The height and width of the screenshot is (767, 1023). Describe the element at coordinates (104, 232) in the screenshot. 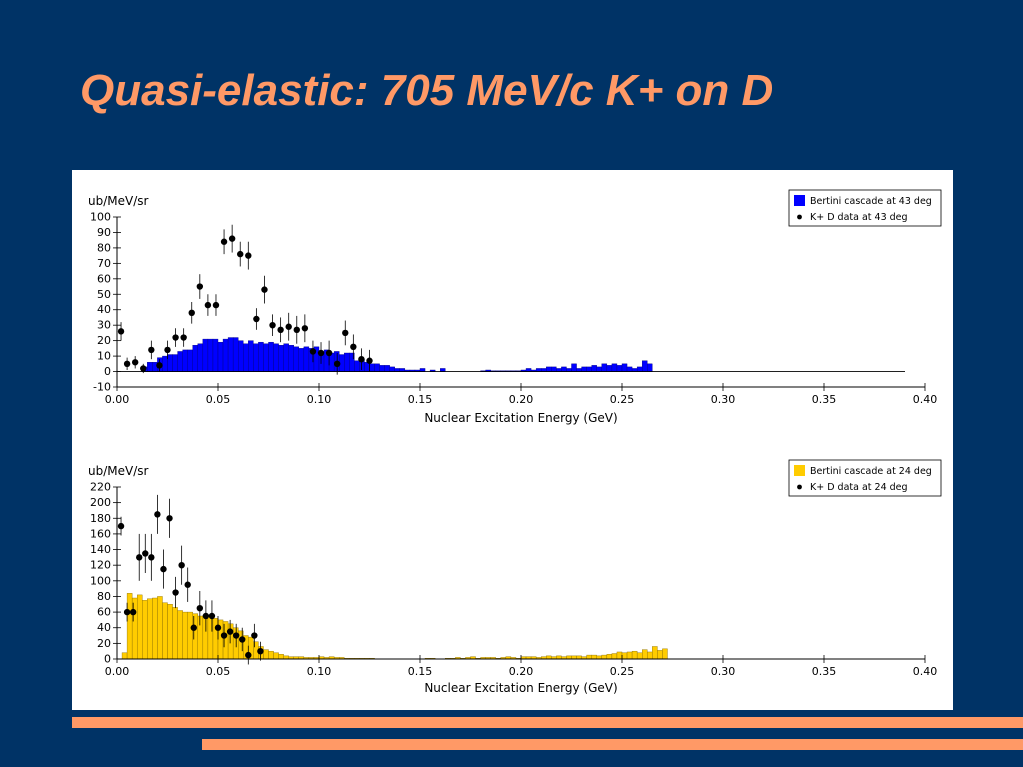

I see `y-tick-label: 90` at that location.